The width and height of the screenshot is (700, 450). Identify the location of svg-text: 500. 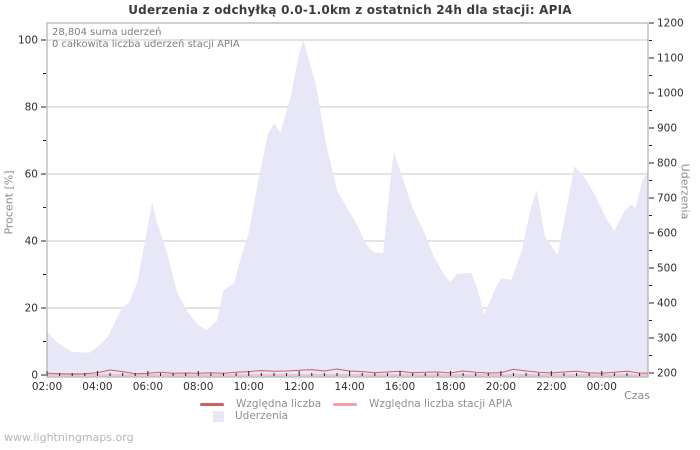
(667, 269).